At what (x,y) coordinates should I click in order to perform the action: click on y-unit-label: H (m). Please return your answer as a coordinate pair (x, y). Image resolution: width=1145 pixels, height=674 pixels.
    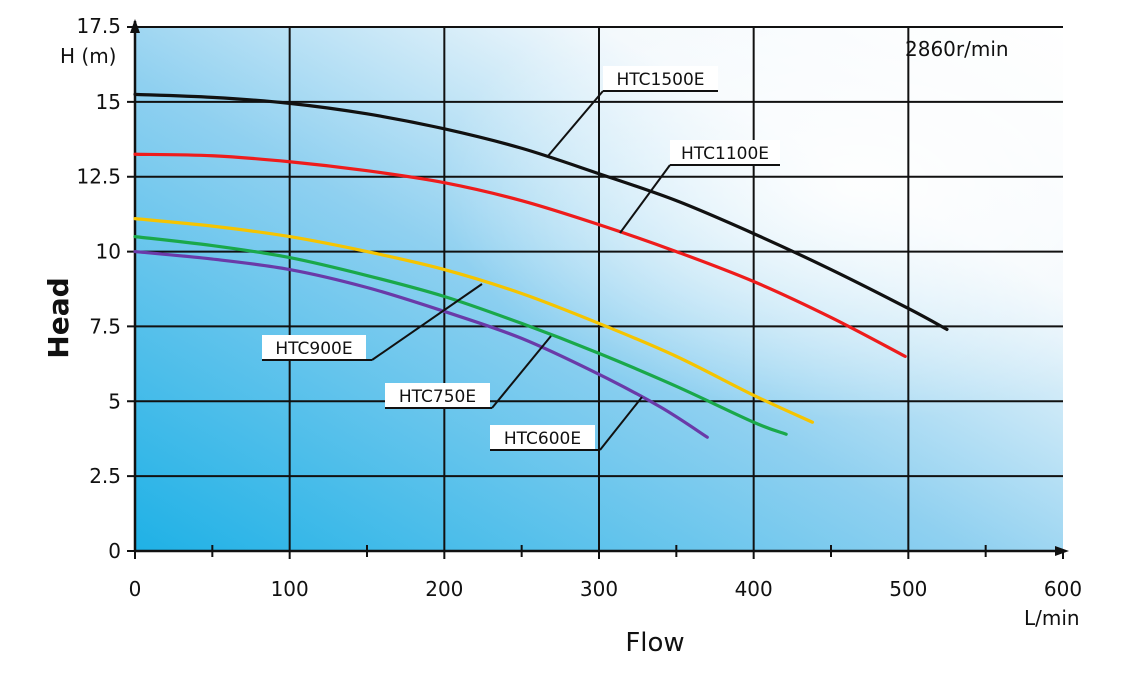
    Looking at the image, I should click on (88, 56).